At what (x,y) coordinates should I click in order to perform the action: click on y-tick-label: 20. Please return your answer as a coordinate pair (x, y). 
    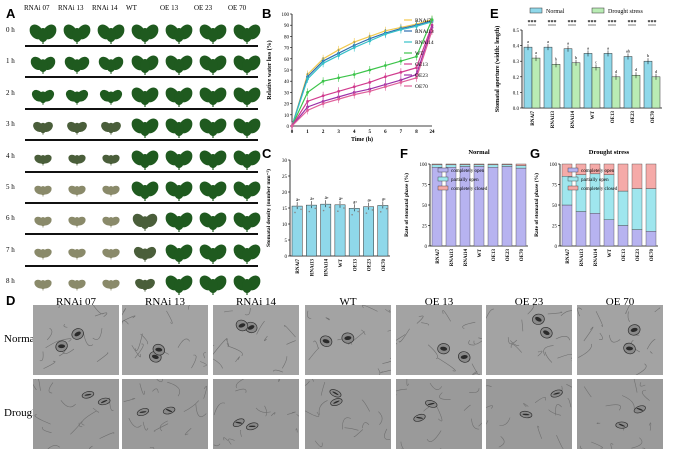
    Looking at the image, I should click on (285, 193).